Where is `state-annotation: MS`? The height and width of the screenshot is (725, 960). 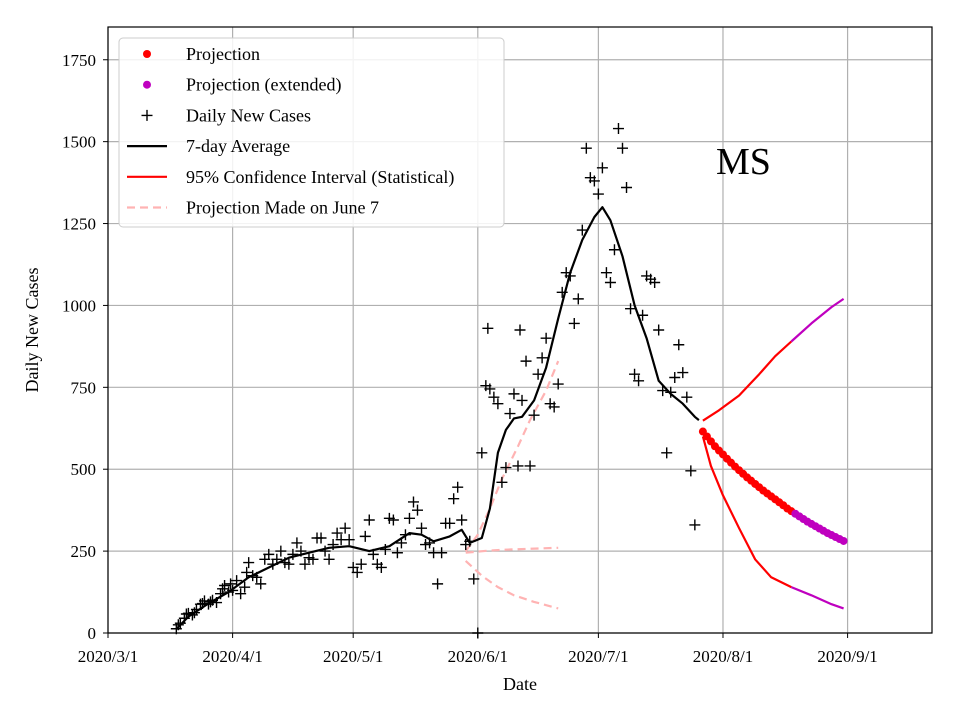 state-annotation: MS is located at coordinates (743, 162).